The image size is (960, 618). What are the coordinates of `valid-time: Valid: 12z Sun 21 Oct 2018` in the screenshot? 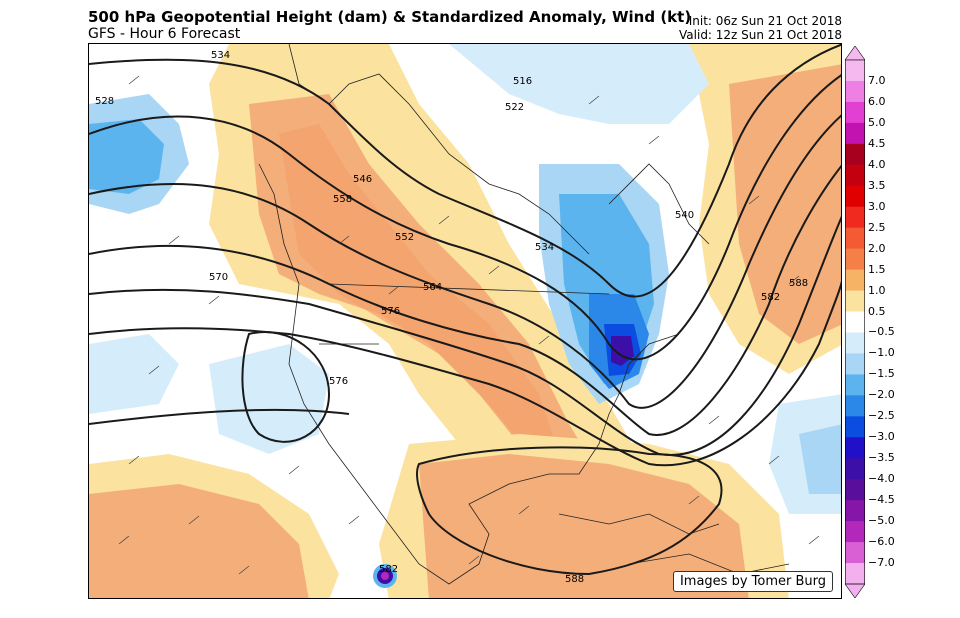 It's located at (760, 35).